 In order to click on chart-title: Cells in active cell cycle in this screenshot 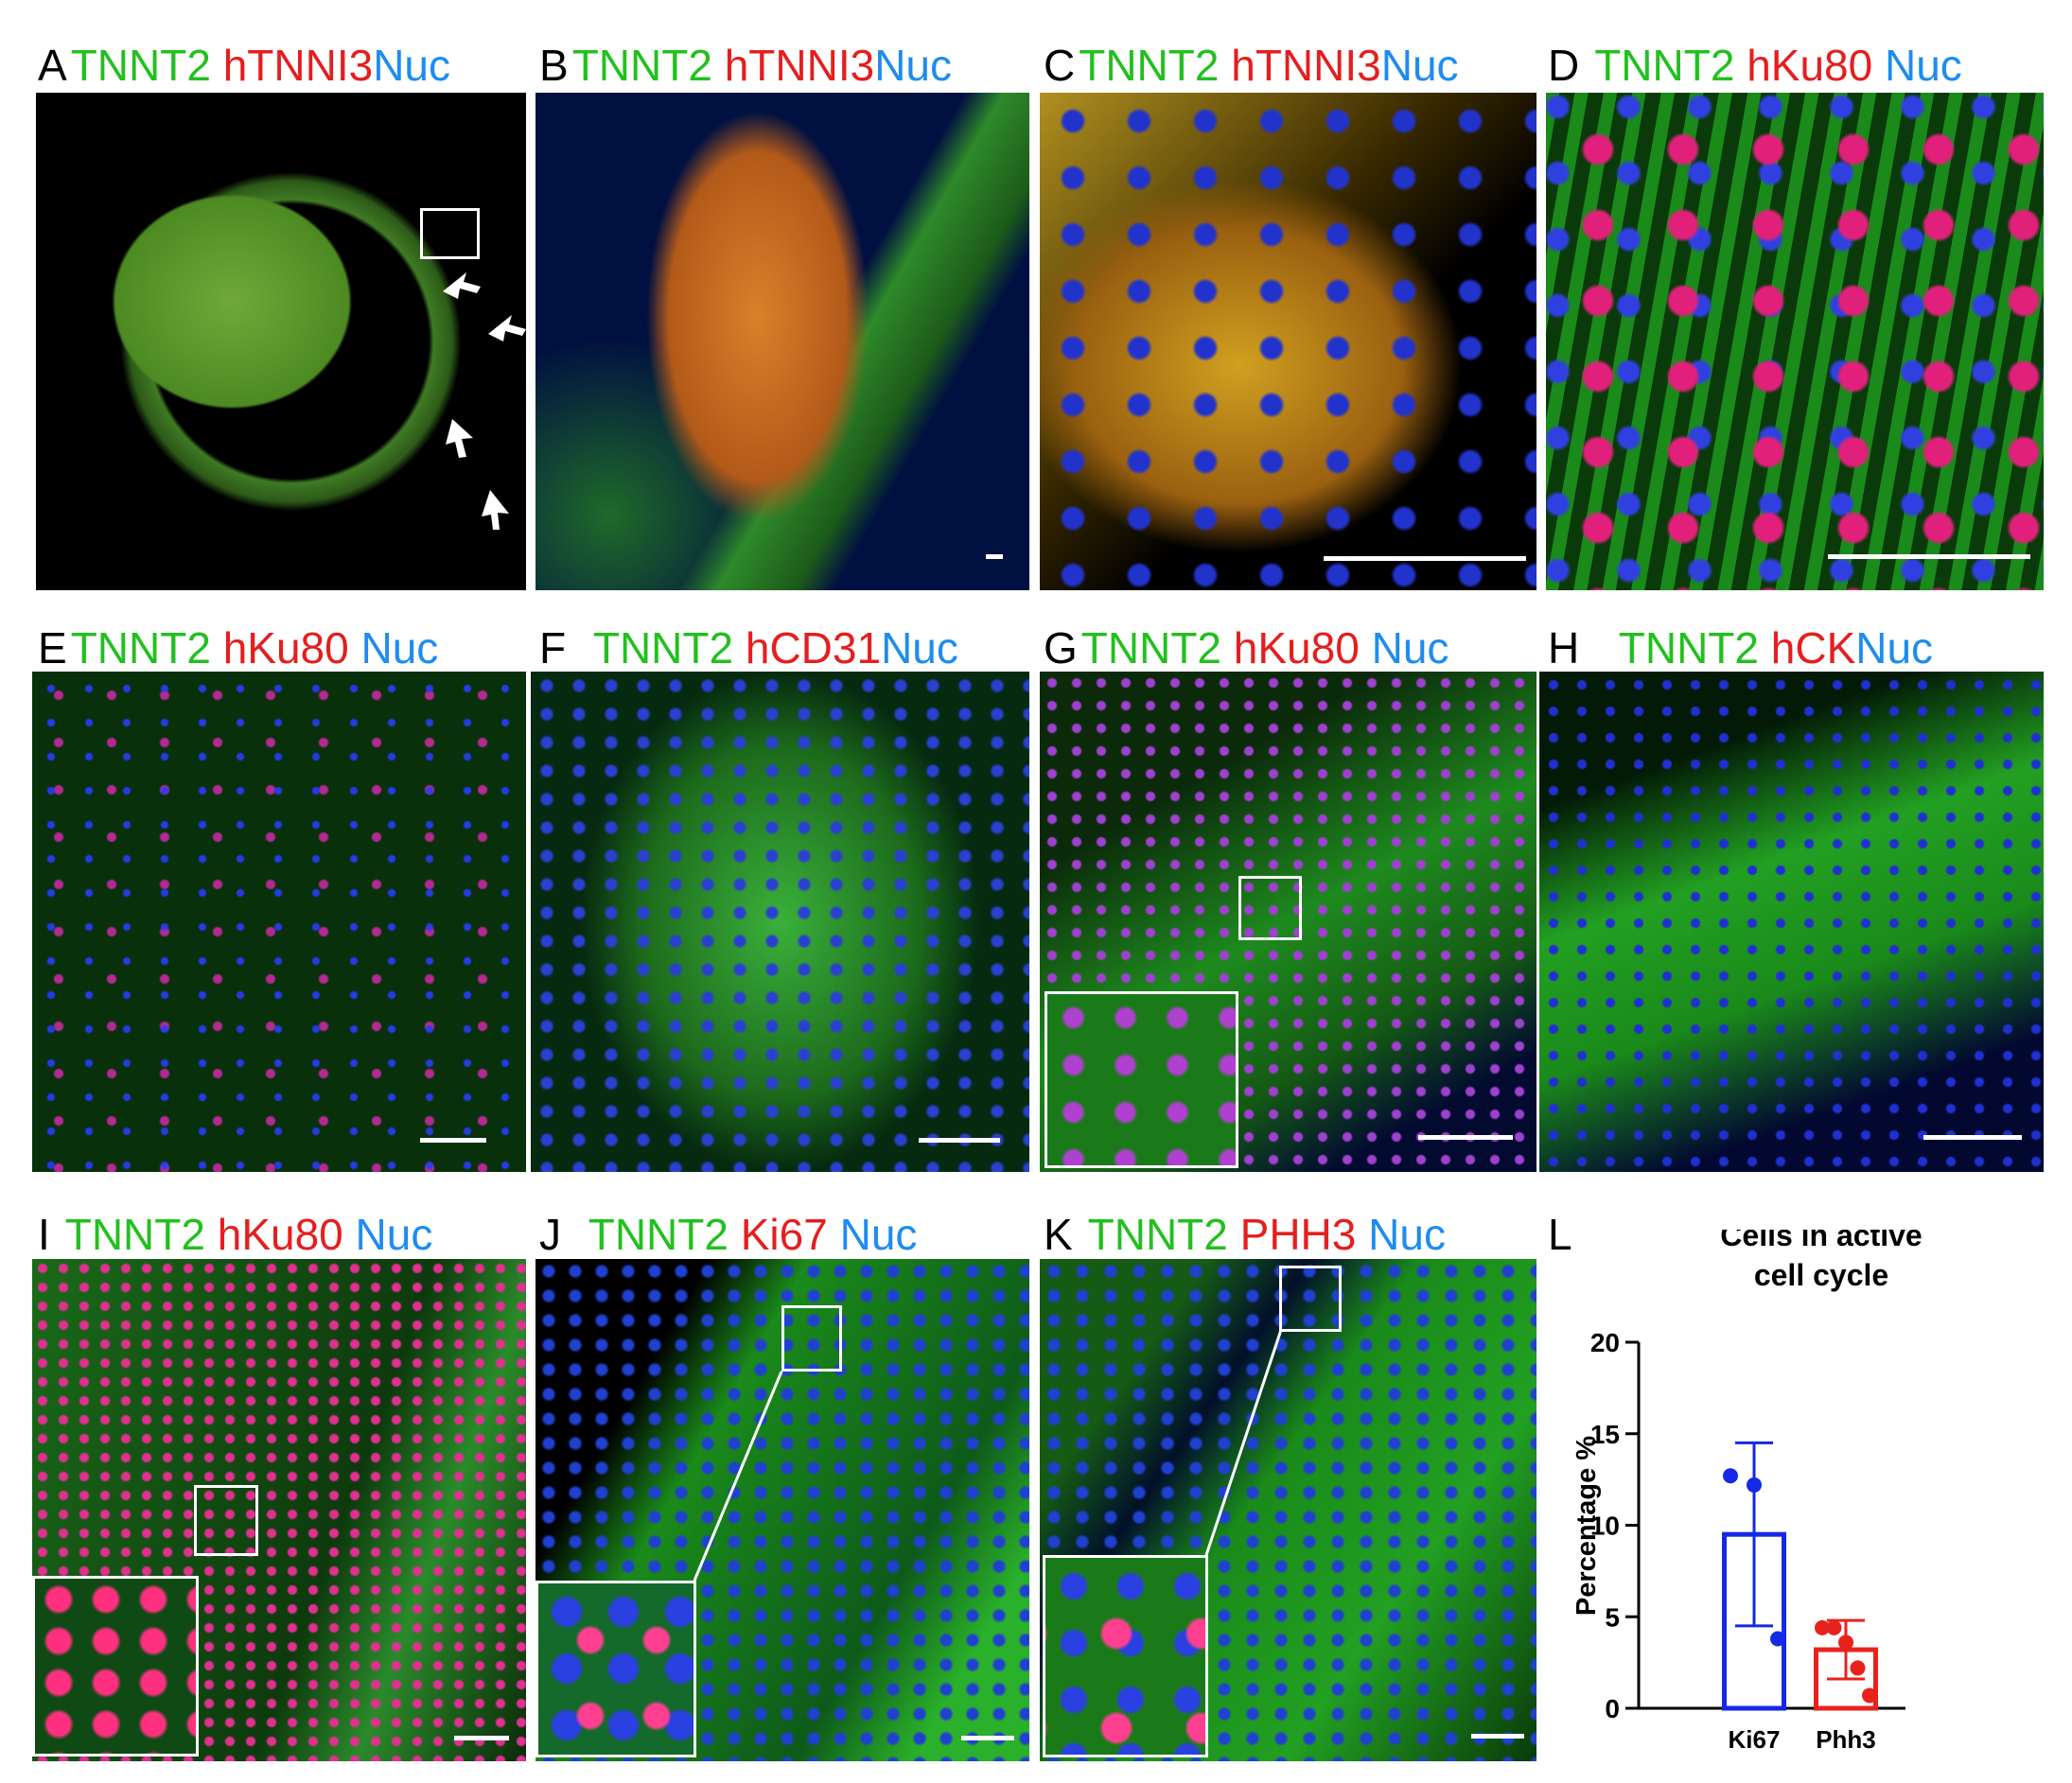, I will do `click(1821, 1261)`.